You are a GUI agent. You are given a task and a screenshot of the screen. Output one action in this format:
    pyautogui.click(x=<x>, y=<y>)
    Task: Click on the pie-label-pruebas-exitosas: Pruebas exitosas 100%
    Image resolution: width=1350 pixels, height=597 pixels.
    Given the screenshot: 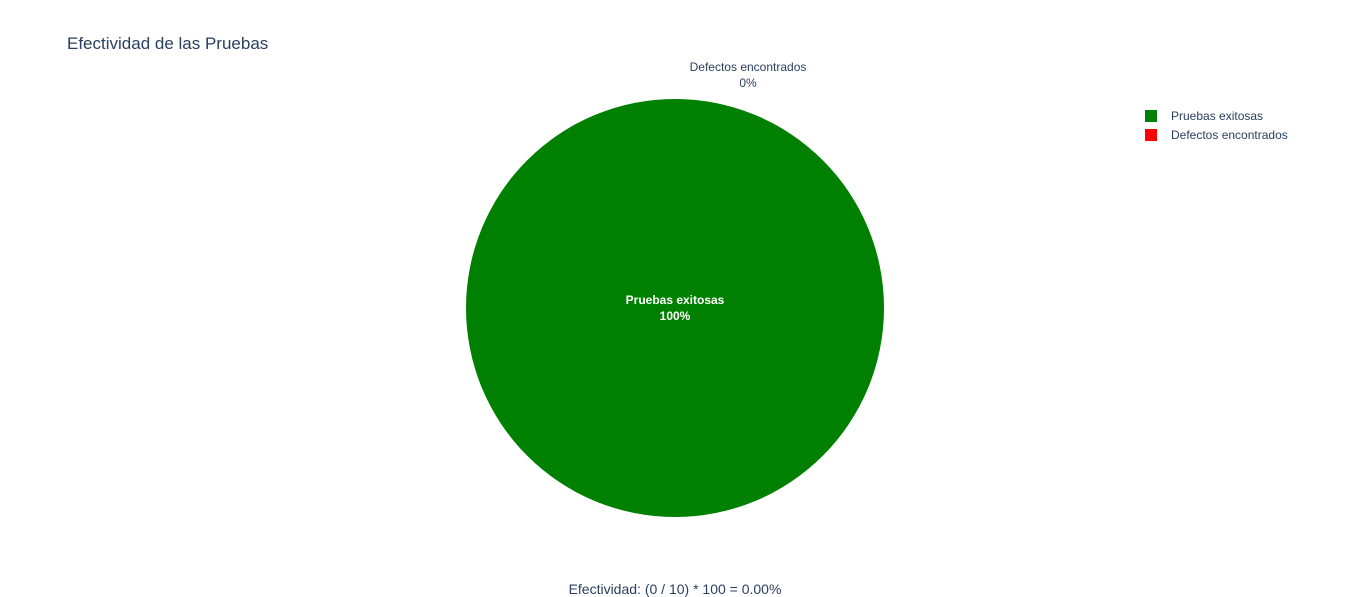 What is the action you would take?
    pyautogui.click(x=675, y=308)
    